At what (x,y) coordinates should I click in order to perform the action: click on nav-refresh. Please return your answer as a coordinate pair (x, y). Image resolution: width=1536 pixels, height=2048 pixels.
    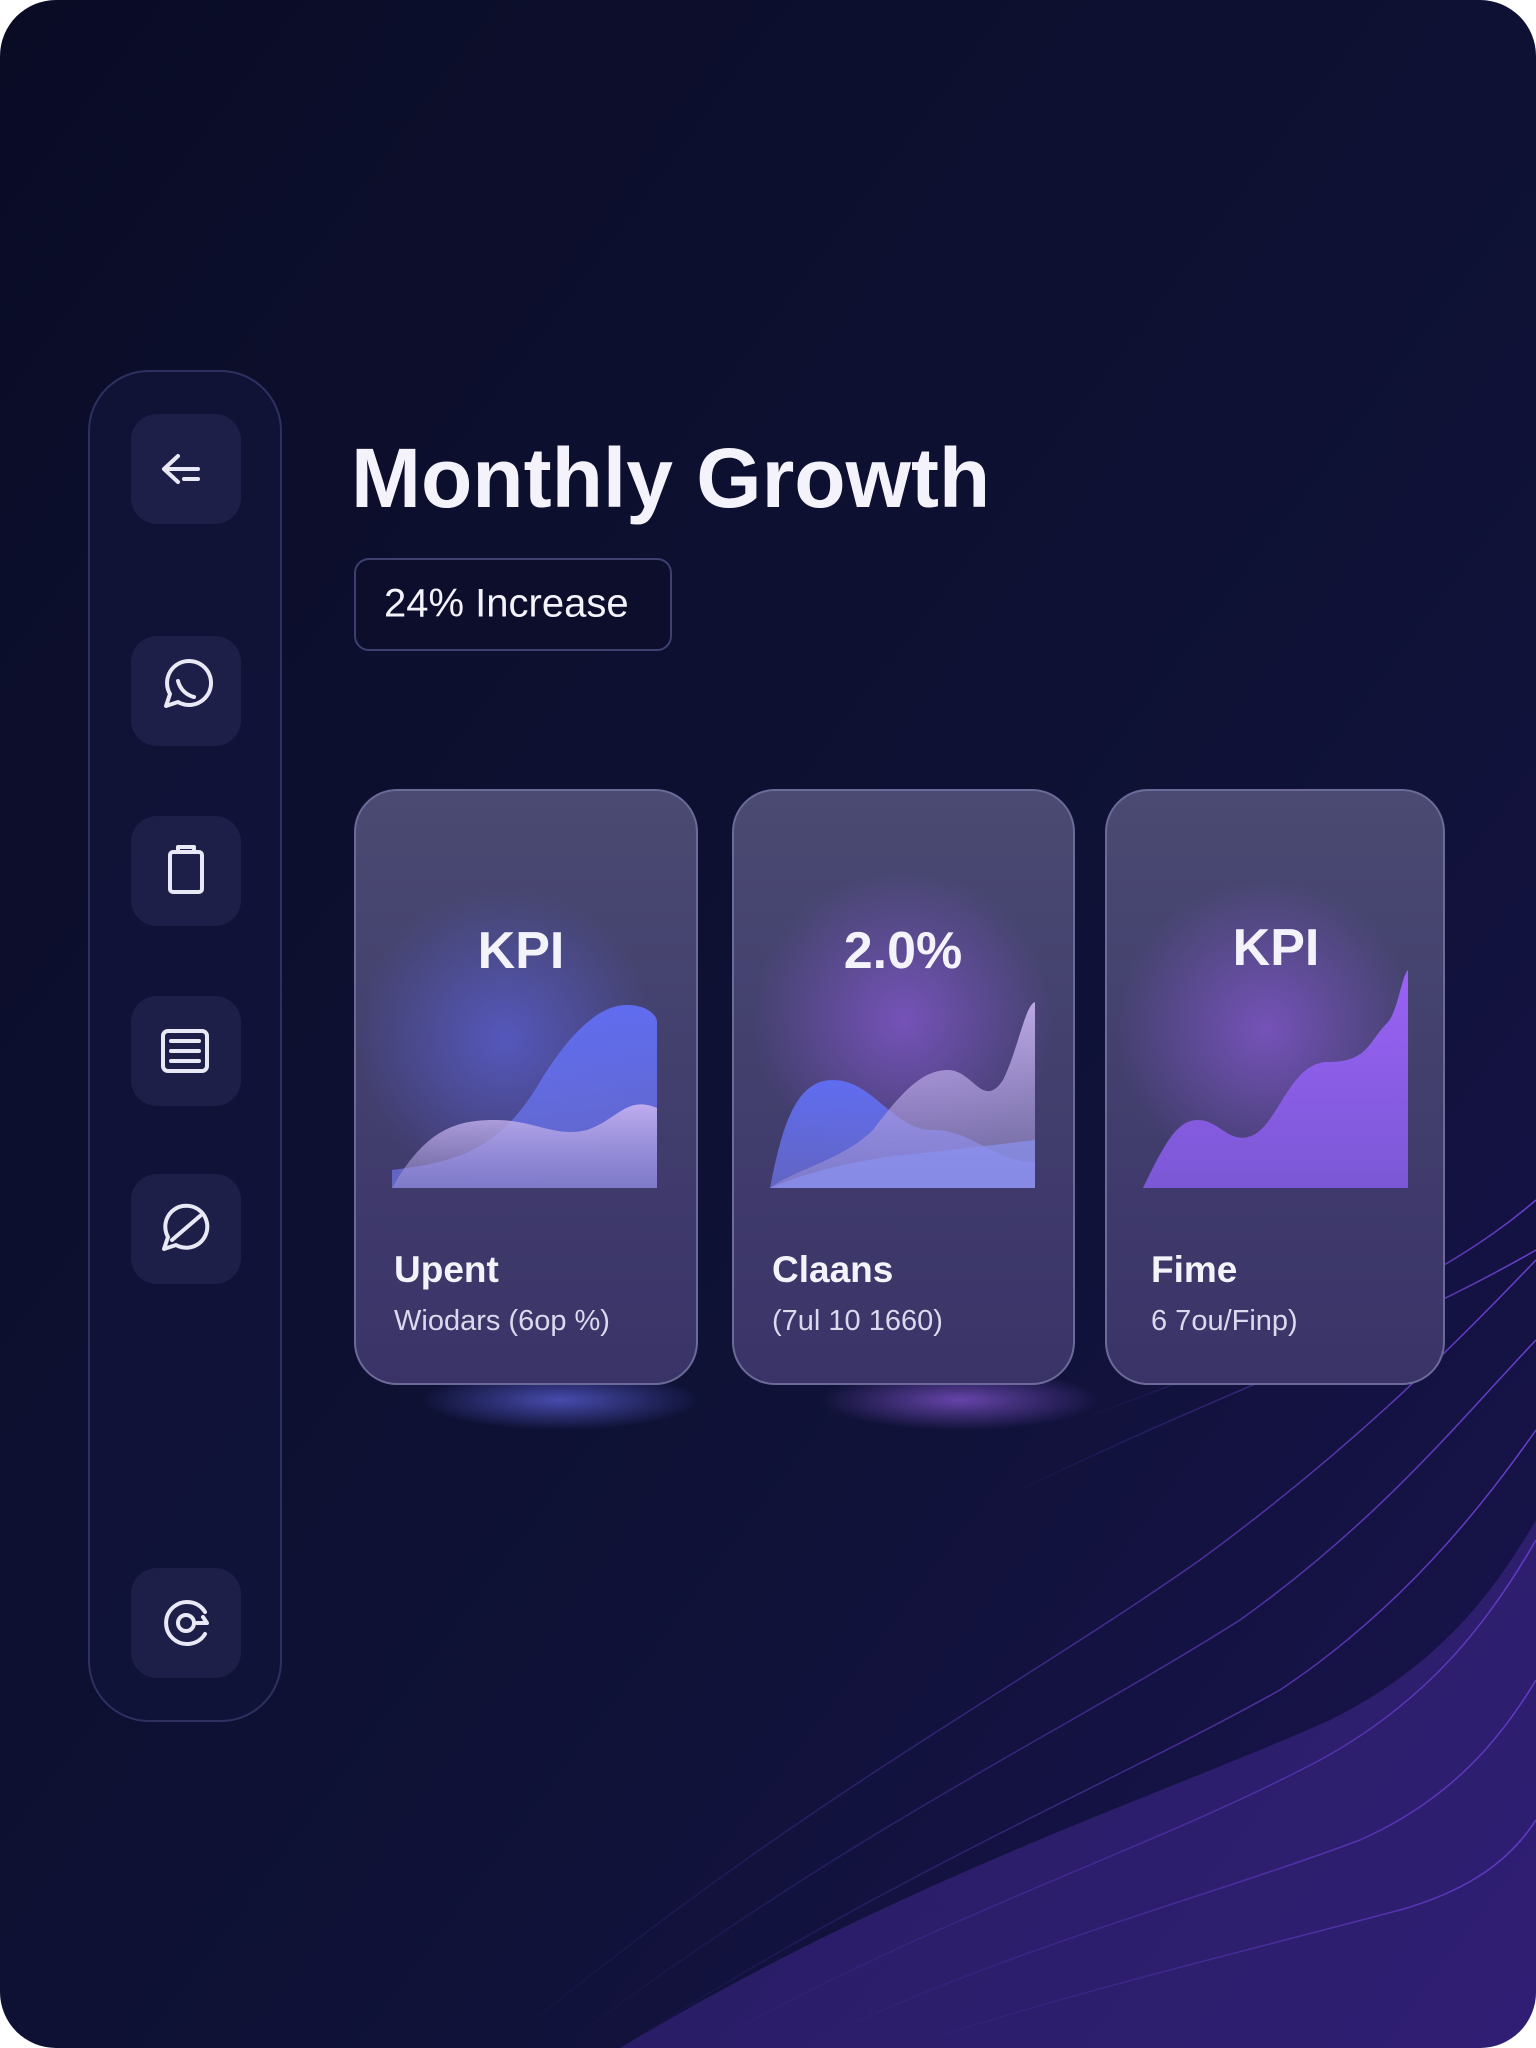
    Looking at the image, I should click on (186, 1623).